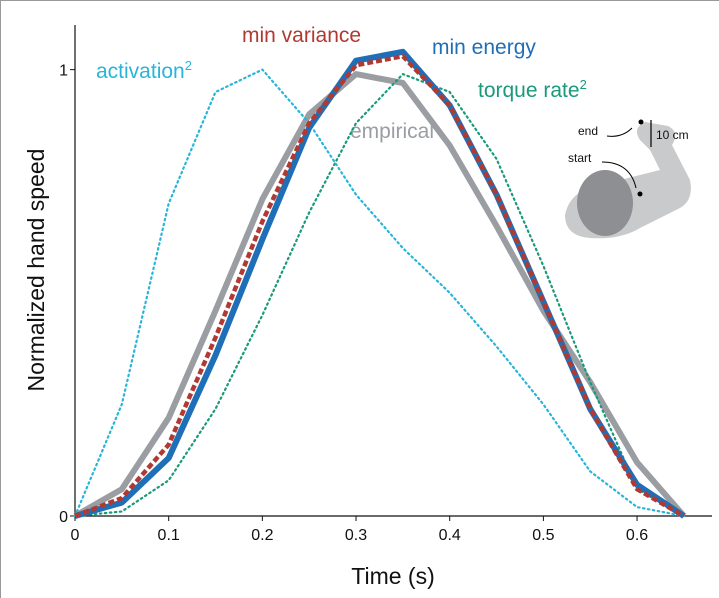 The width and height of the screenshot is (719, 598). I want to click on arm-inset: end start 10 cm, so click(628, 179).